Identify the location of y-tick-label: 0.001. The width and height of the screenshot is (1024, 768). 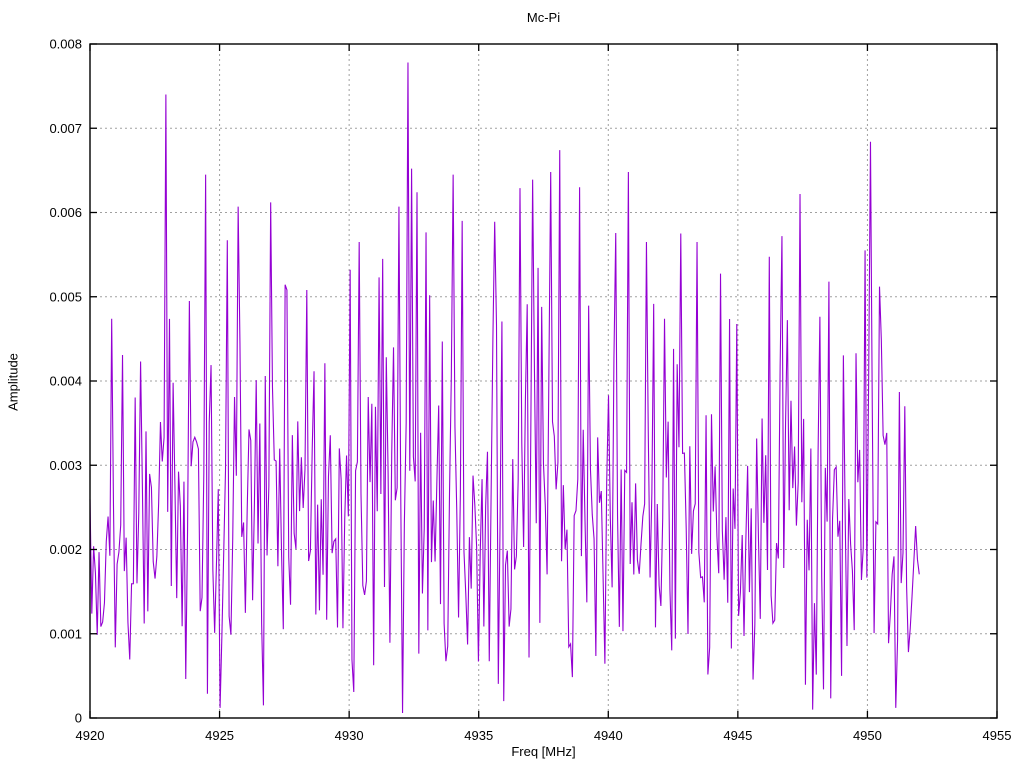
(65, 633).